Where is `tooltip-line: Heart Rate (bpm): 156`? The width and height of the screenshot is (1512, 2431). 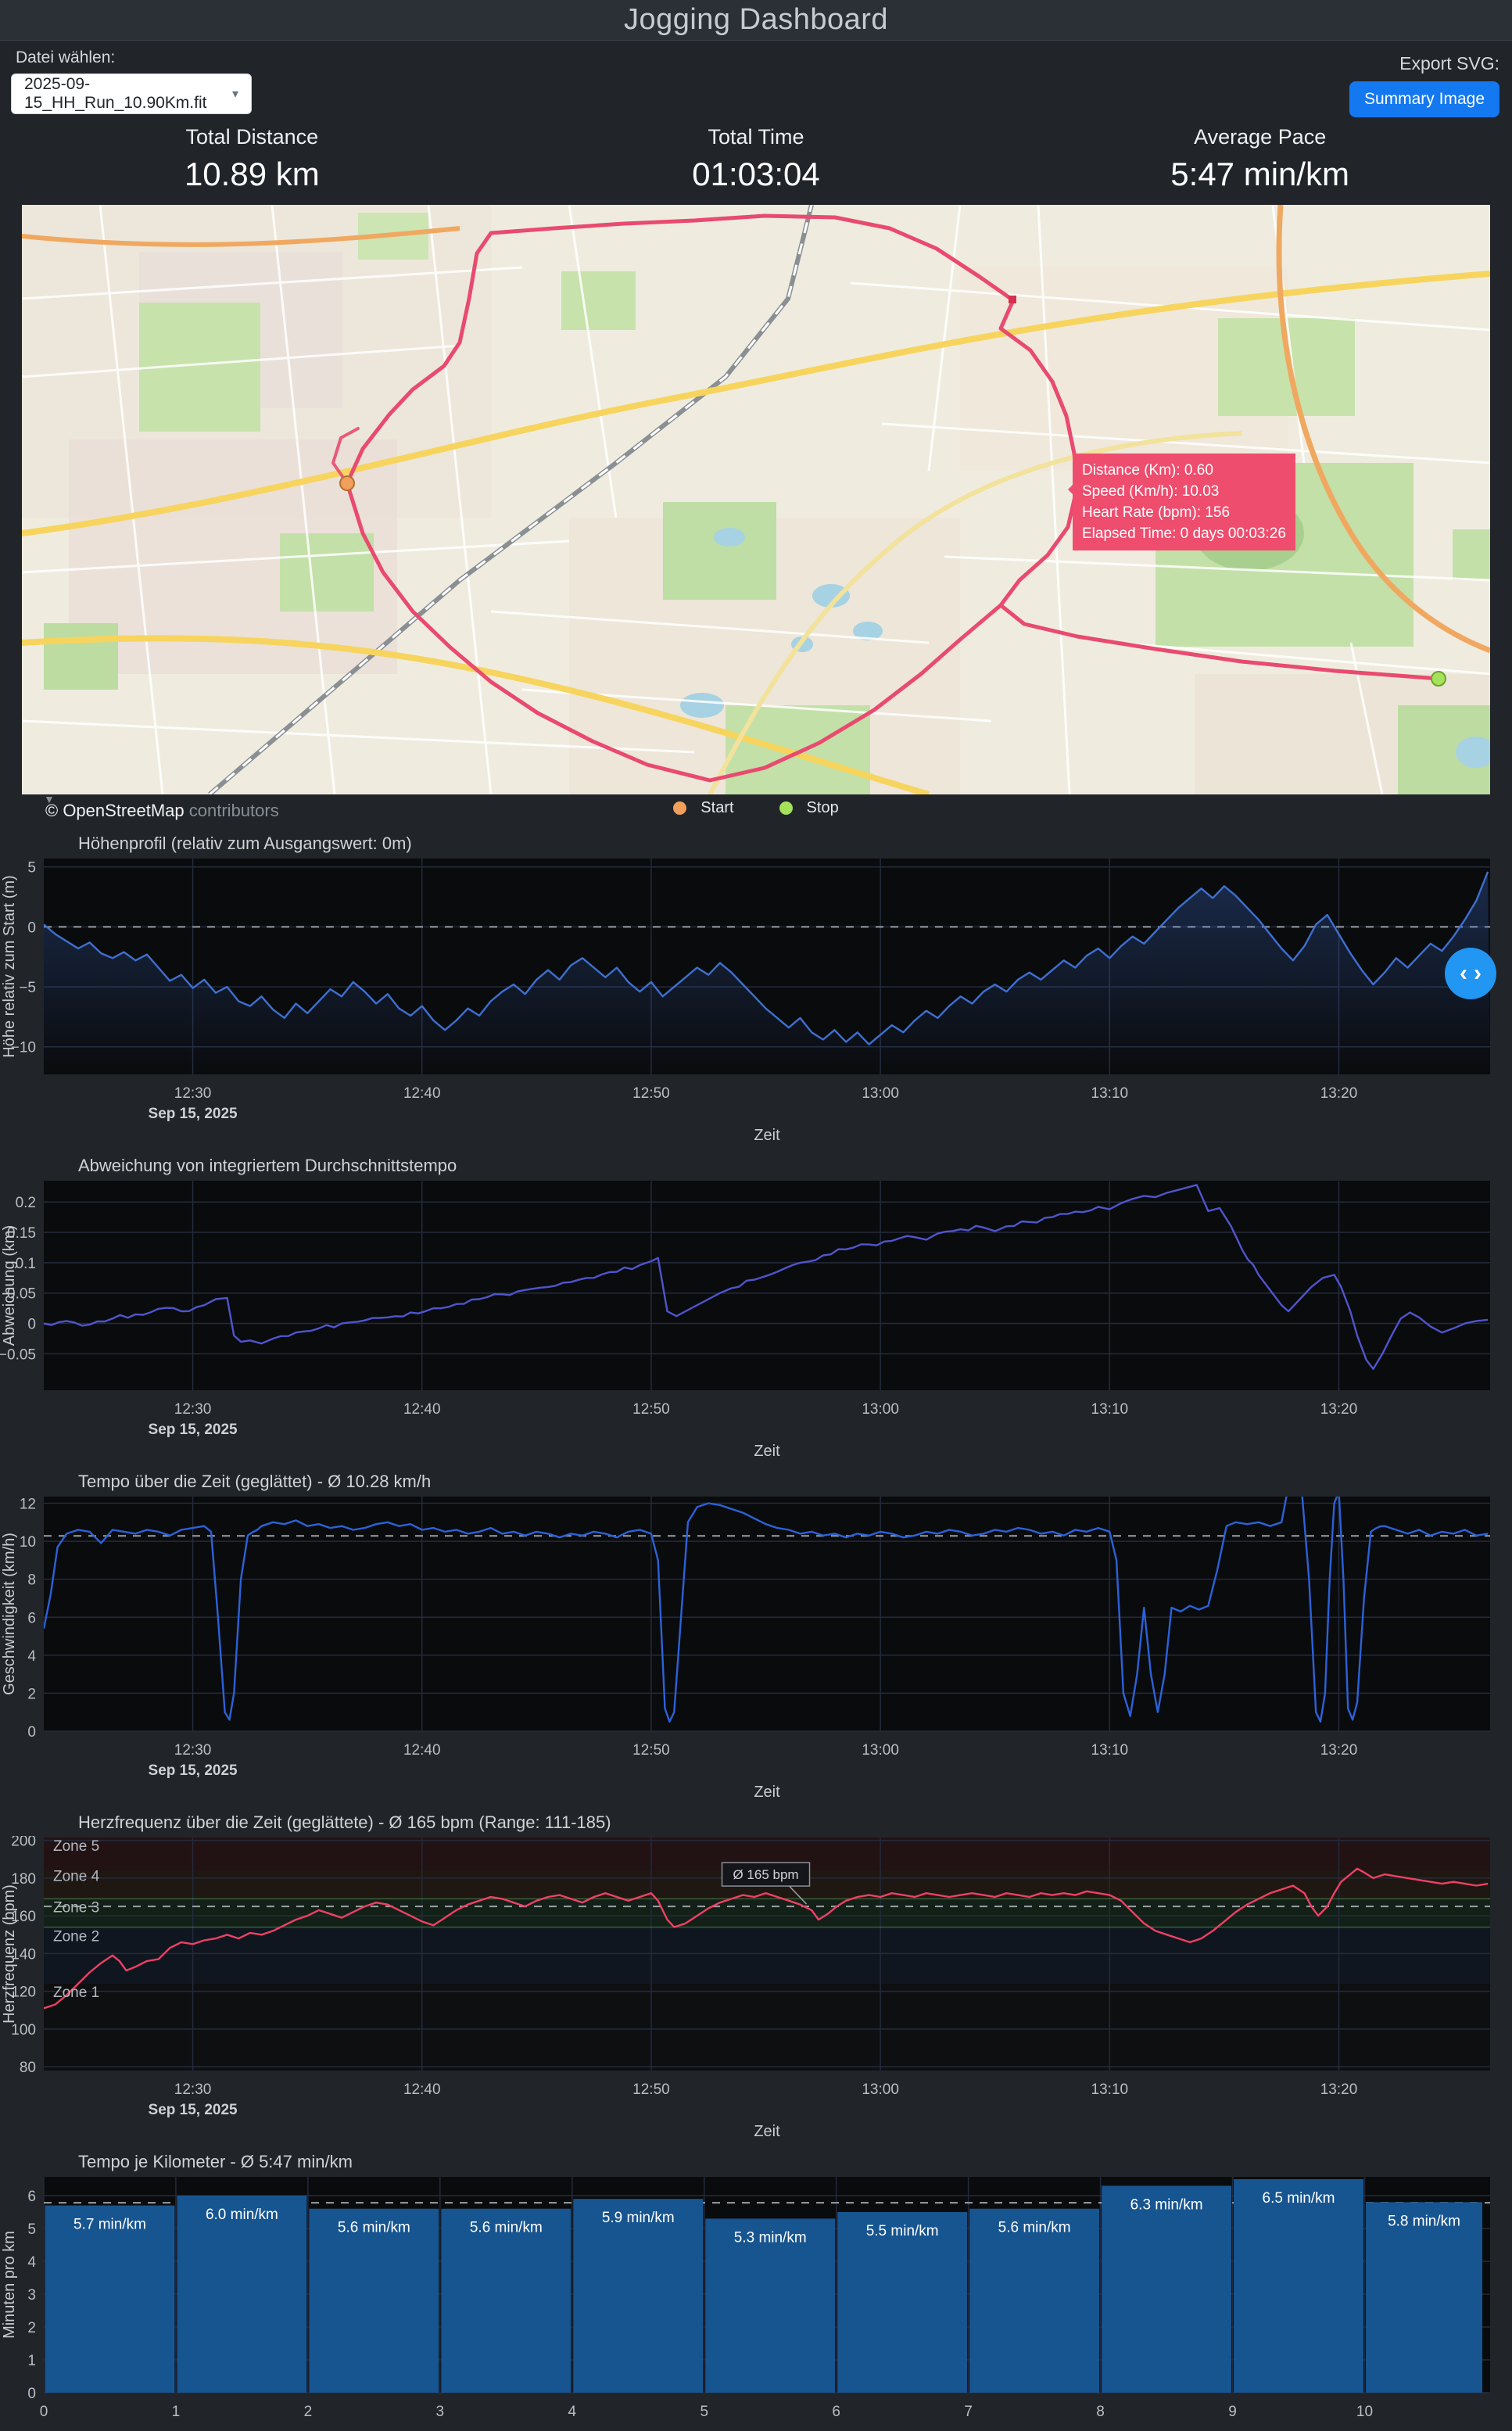
tooltip-line: Heart Rate (bpm): 156 is located at coordinates (1156, 512).